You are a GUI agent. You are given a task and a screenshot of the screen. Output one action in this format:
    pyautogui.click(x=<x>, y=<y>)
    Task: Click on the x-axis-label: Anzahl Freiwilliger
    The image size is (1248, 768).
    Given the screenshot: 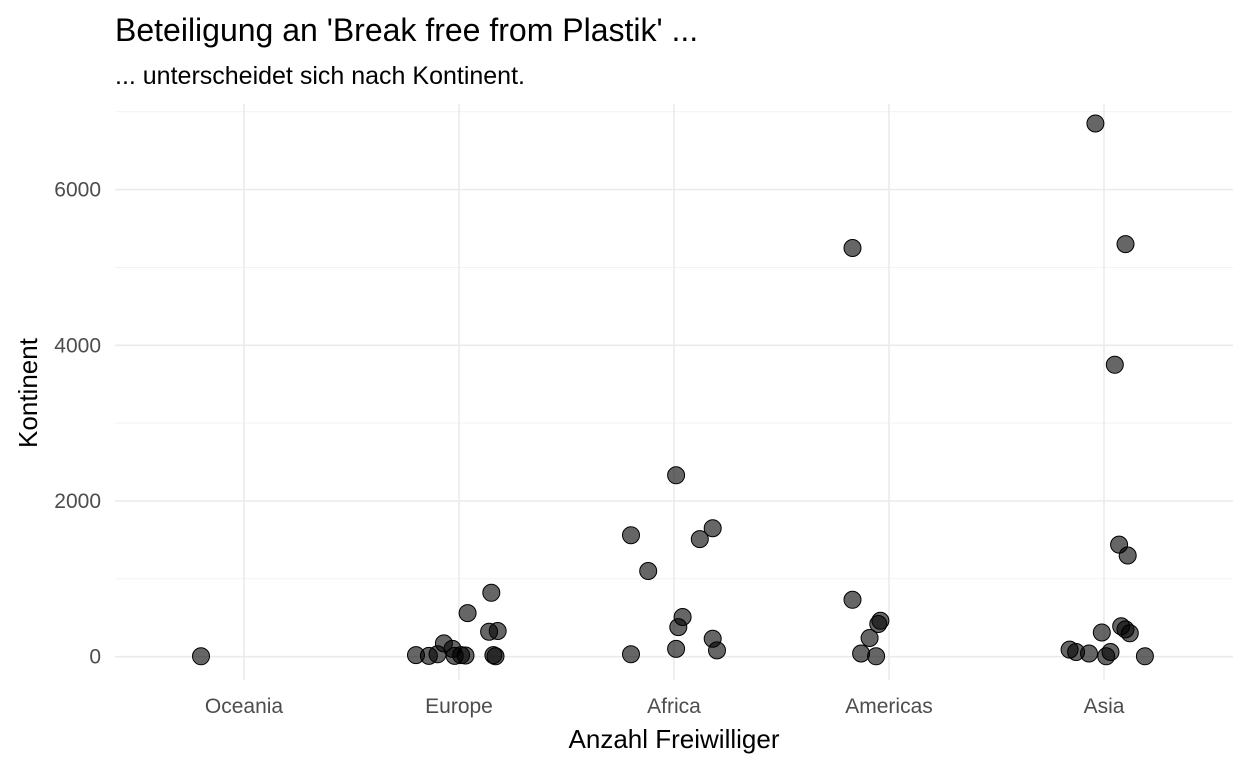 What is the action you would take?
    pyautogui.click(x=674, y=739)
    